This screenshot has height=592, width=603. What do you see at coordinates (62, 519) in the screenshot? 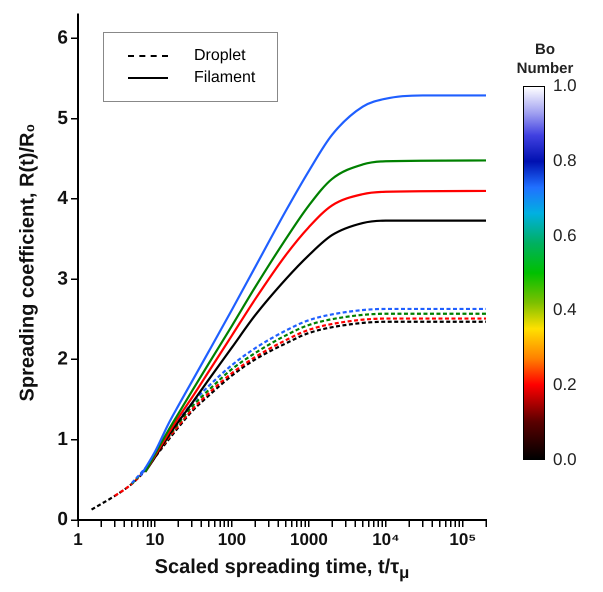
I see `y-tick-label: 0` at bounding box center [62, 519].